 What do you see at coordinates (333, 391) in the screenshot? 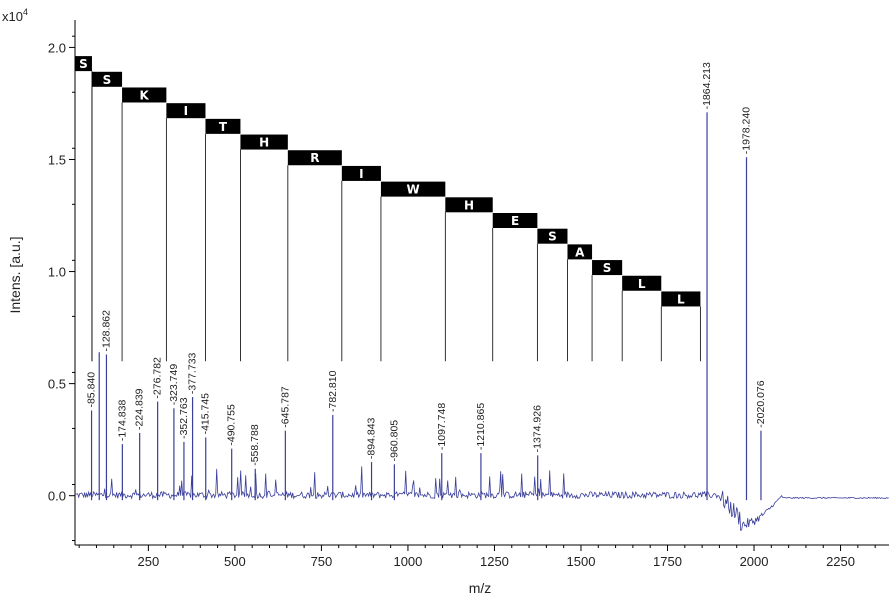
I see `peak-label-782.810: -782.810` at bounding box center [333, 391].